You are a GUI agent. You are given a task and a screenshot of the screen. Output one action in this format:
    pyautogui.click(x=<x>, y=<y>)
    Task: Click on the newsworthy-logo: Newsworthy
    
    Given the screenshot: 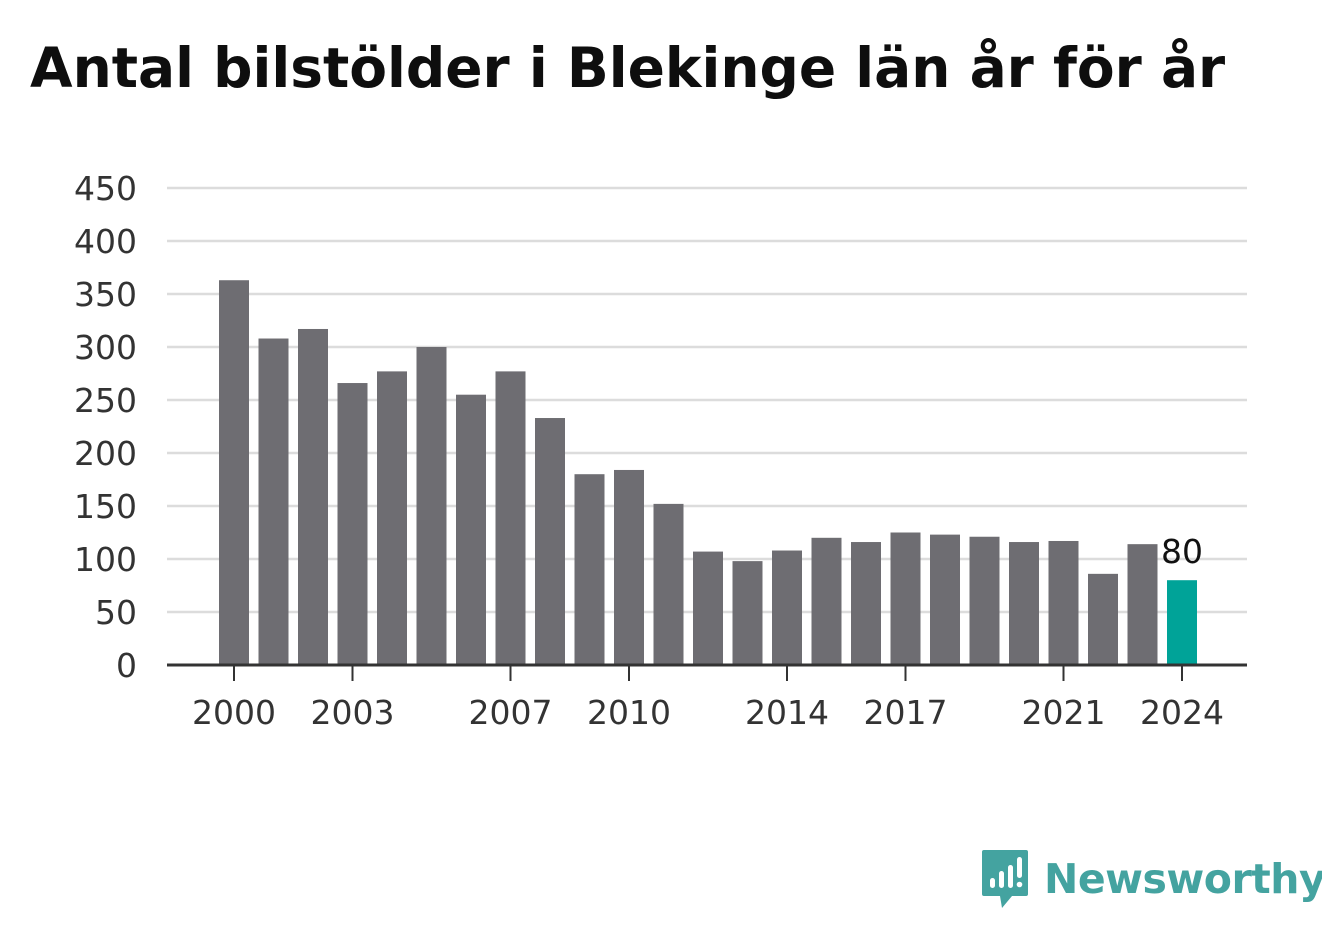 What is the action you would take?
    pyautogui.click(x=1151, y=879)
    